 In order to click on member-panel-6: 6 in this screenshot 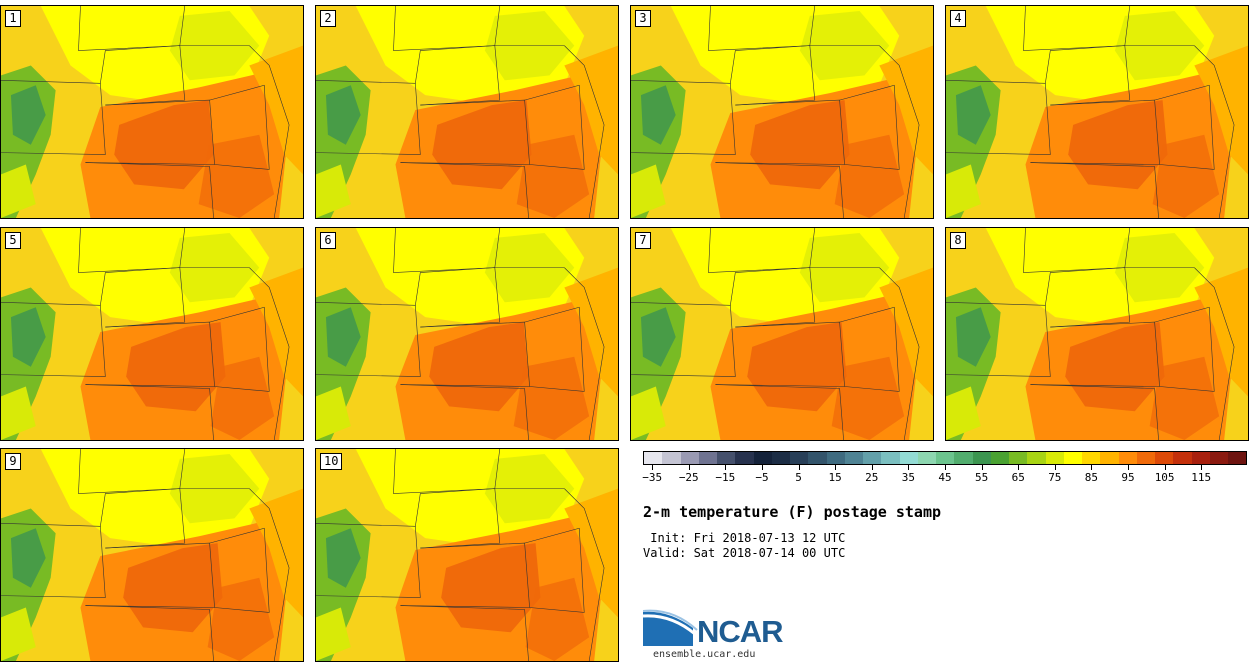, I will do `click(467, 334)`.